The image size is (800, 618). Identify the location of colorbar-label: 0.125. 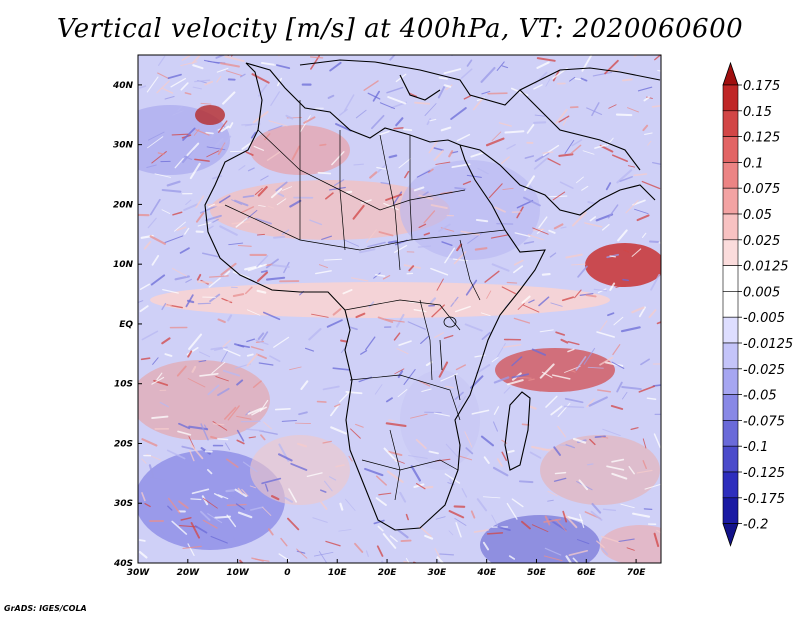
(761, 138).